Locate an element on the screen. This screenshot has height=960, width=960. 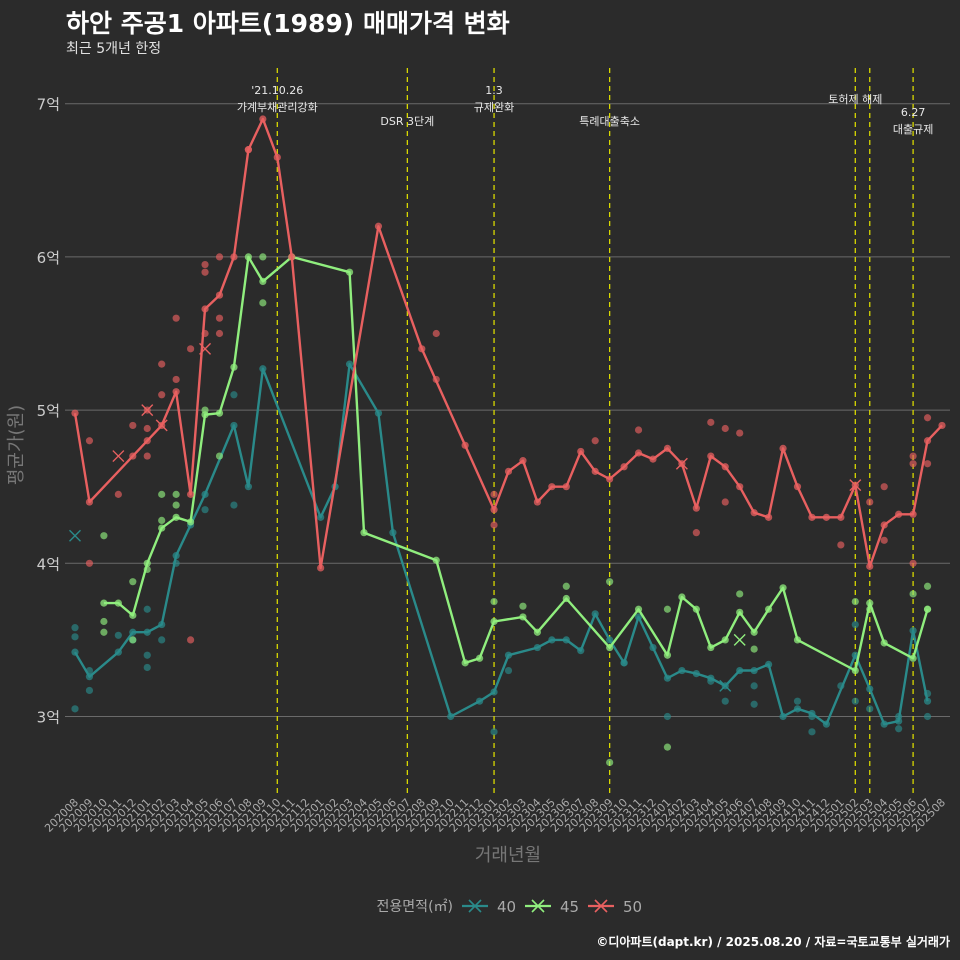
annotation-label: 가계부채관리강화 is located at coordinates (277, 107).